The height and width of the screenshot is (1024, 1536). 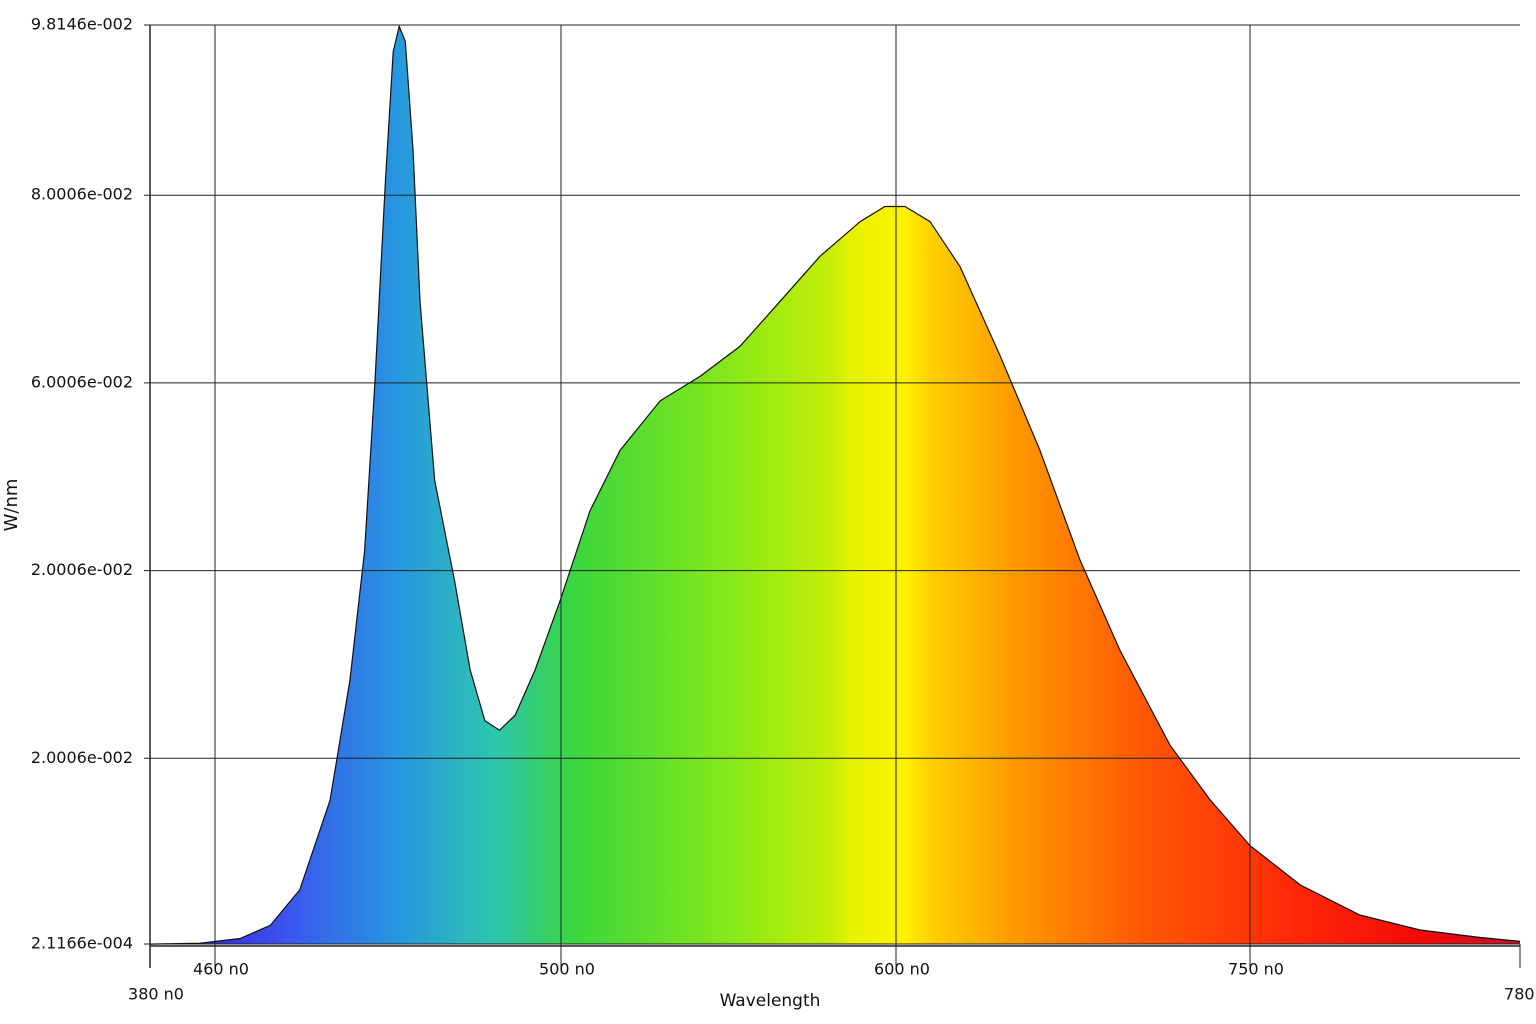 I want to click on y-tick-label: 2.1166e-004, so click(x=82, y=943).